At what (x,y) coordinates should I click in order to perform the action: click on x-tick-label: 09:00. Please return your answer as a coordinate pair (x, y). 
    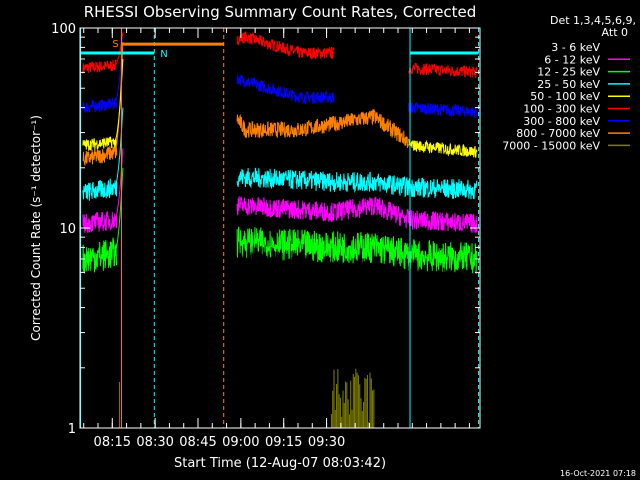
    Looking at the image, I should click on (240, 442).